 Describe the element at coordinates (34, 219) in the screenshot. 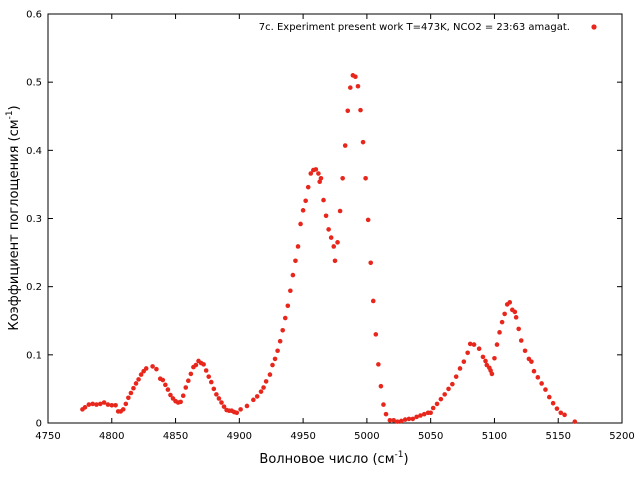

I see `y-tick-label: 0.3` at that location.